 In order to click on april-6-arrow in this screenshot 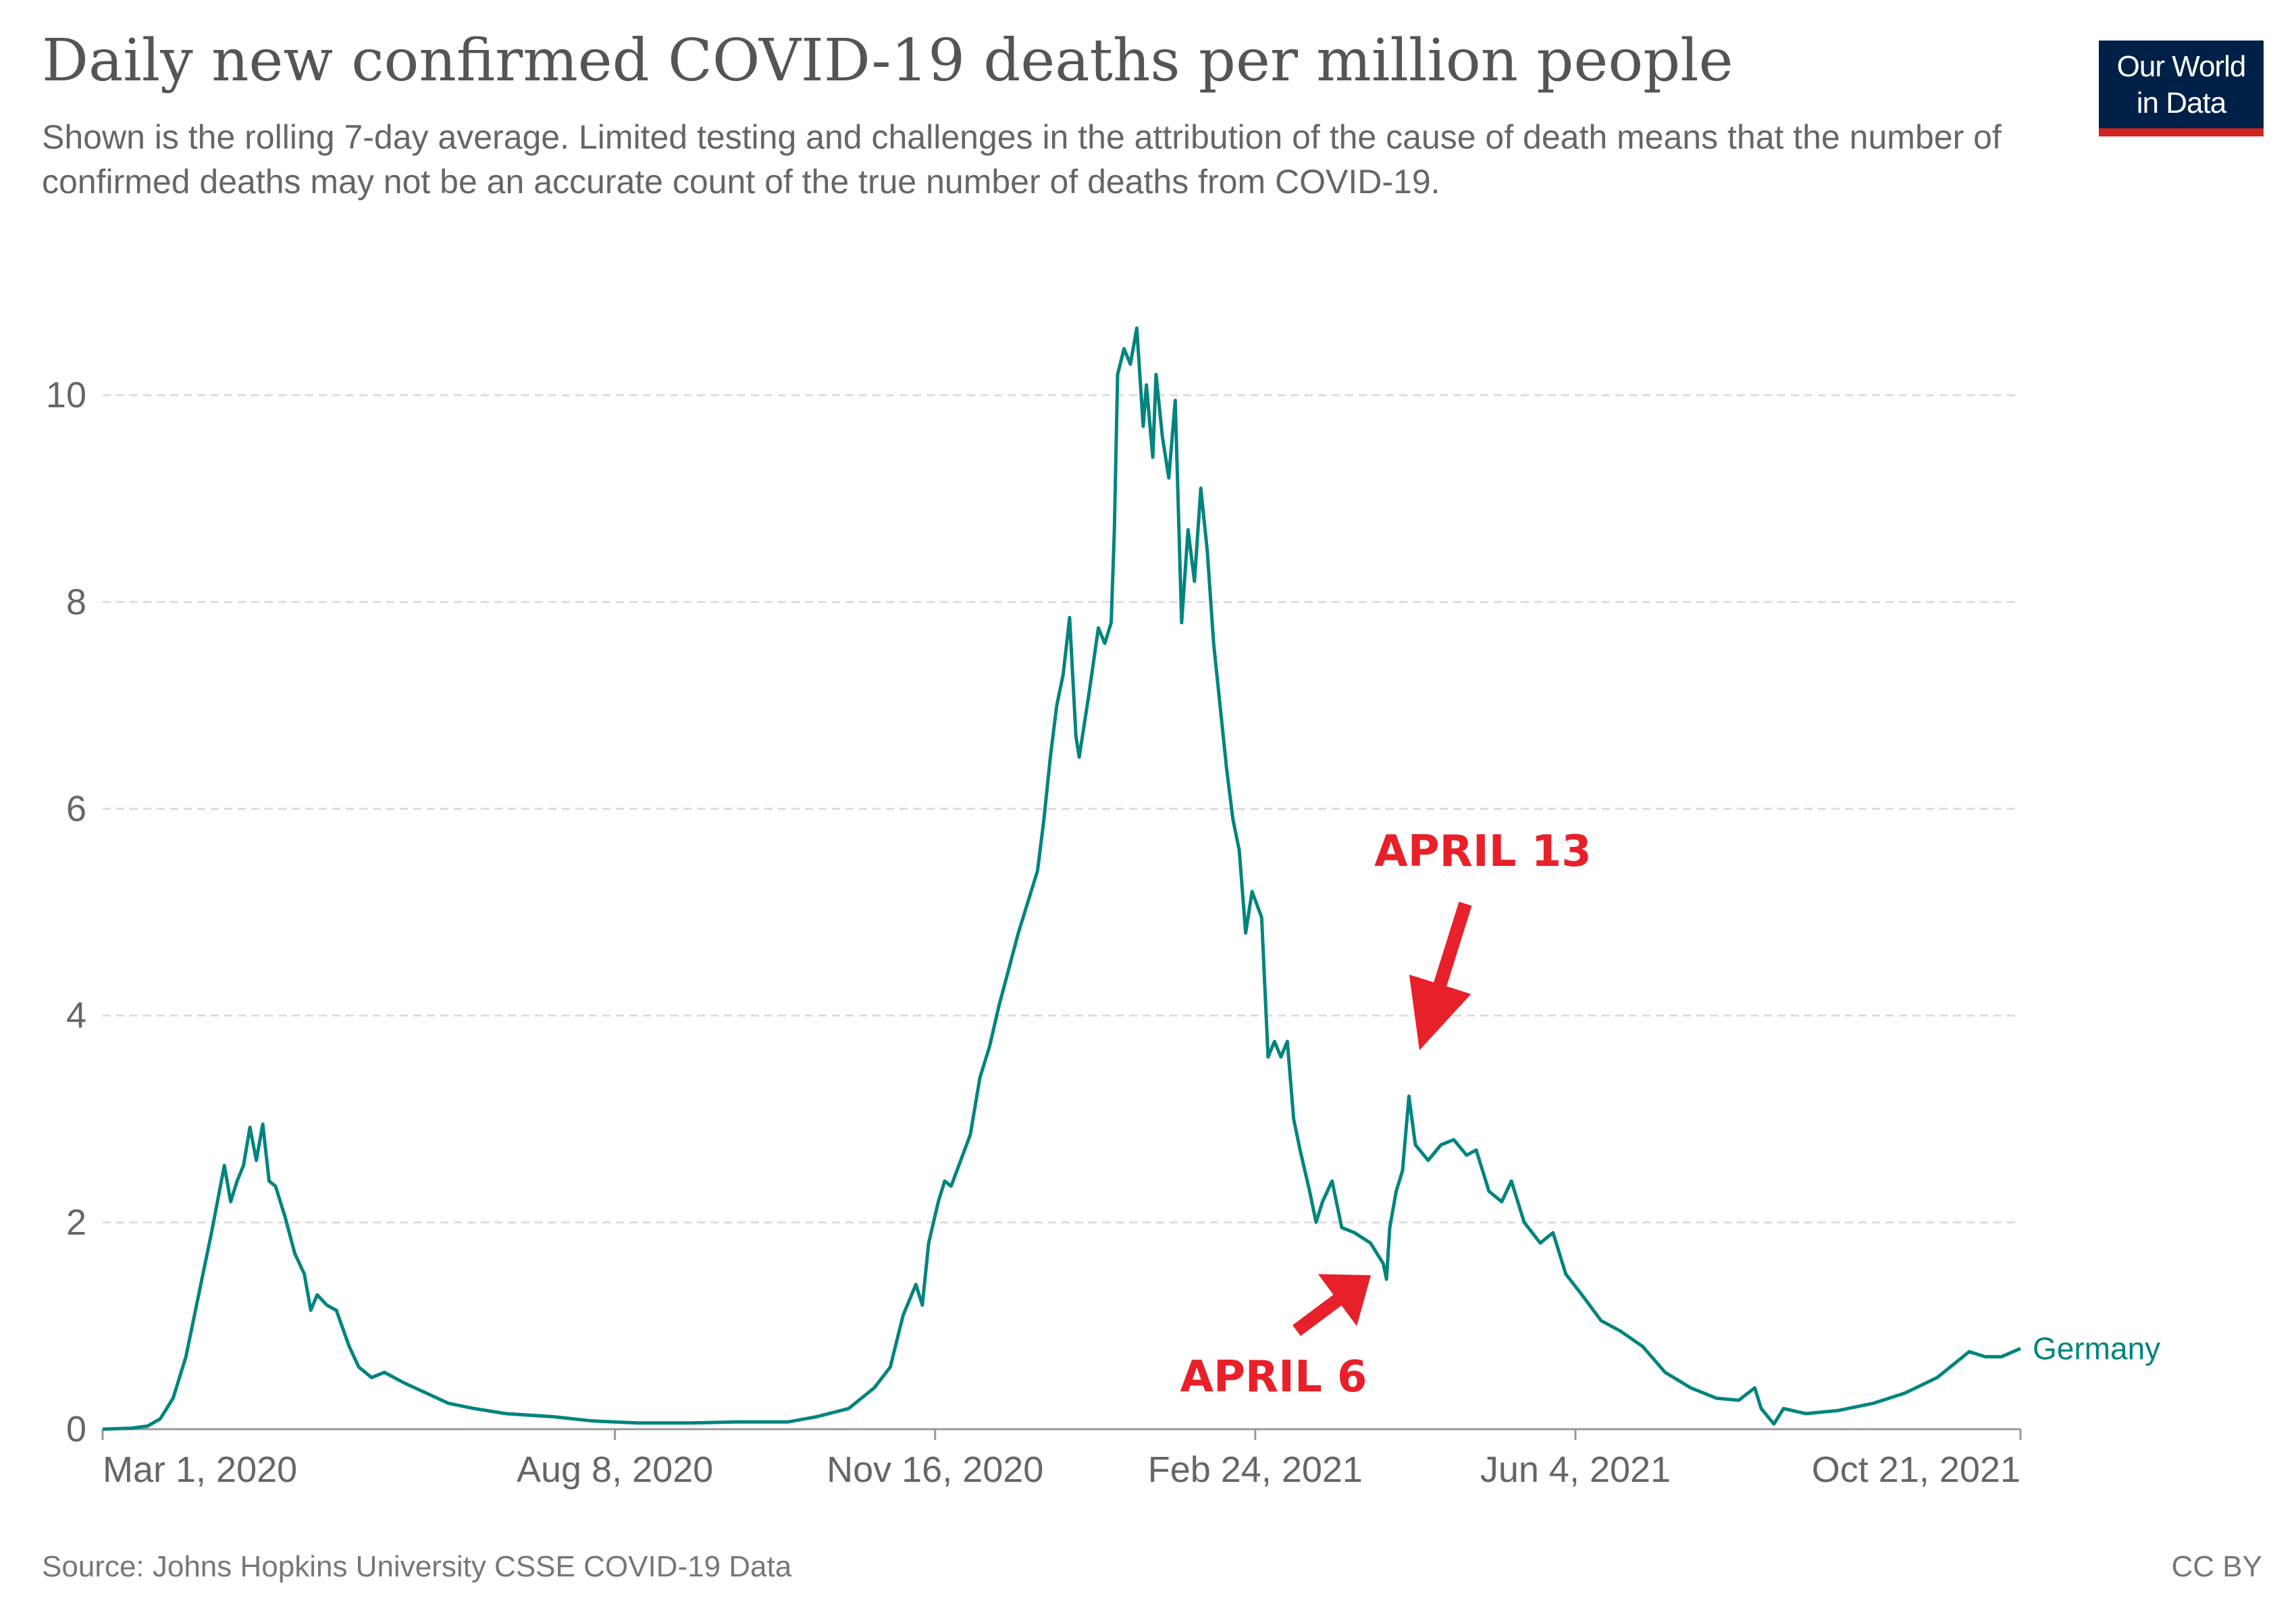, I will do `click(1332, 1305)`.